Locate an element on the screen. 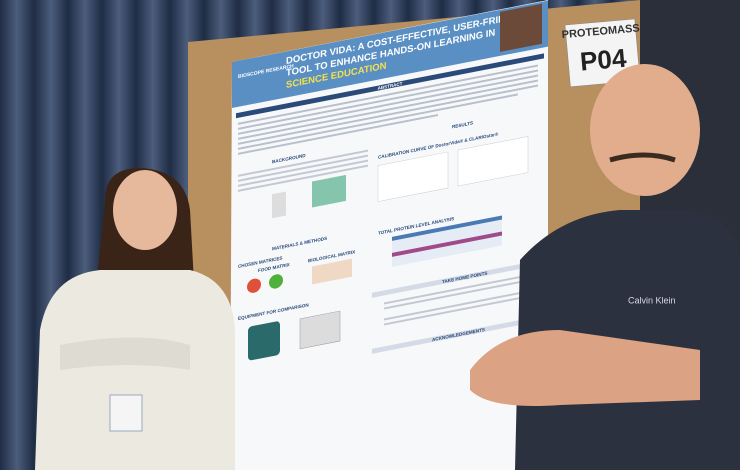 The image size is (740, 470). sweater is located at coordinates (135, 370).